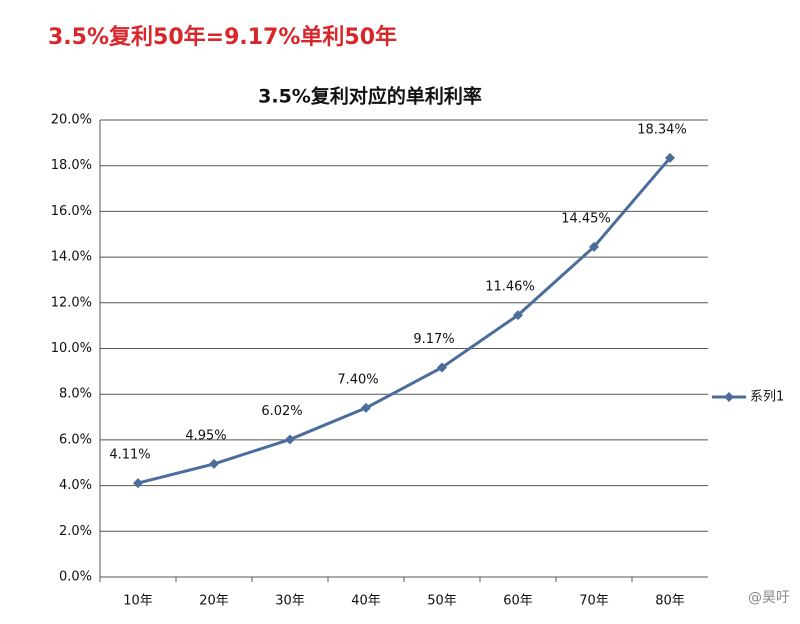 This screenshot has width=800, height=624. What do you see at coordinates (71, 348) in the screenshot?
I see `y-tick-label: 10.0%` at bounding box center [71, 348].